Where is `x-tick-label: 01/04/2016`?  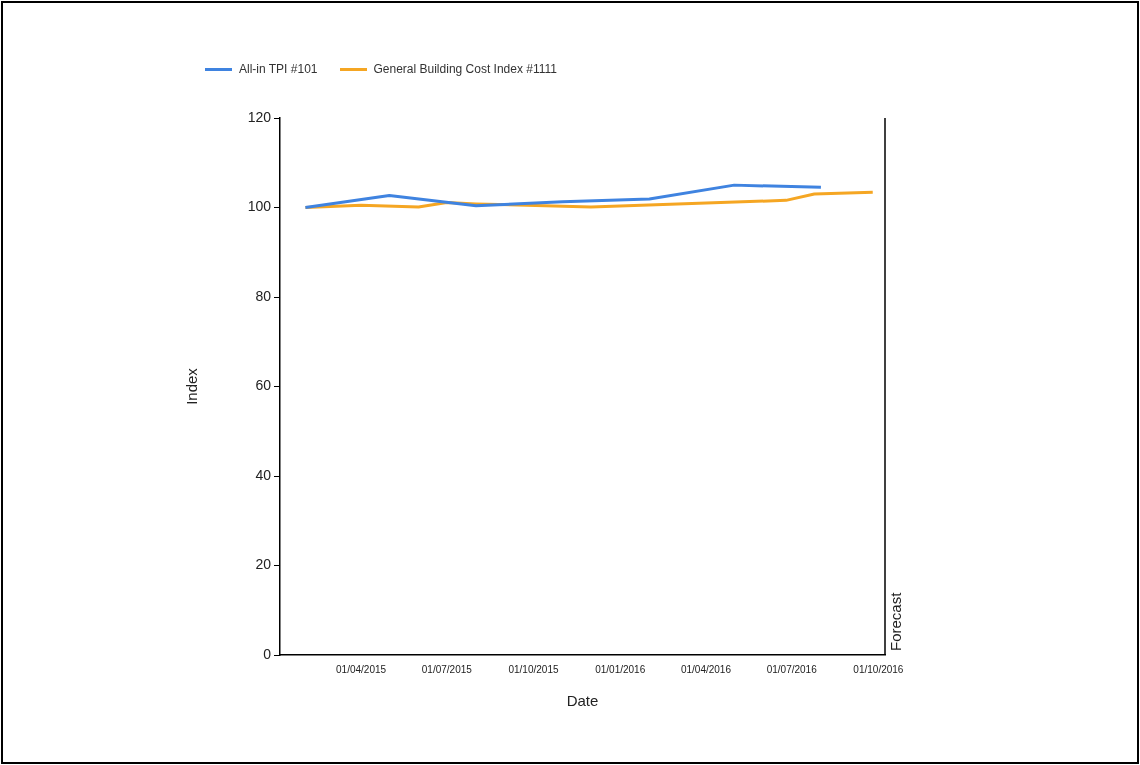
x-tick-label: 01/04/2016 is located at coordinates (706, 669).